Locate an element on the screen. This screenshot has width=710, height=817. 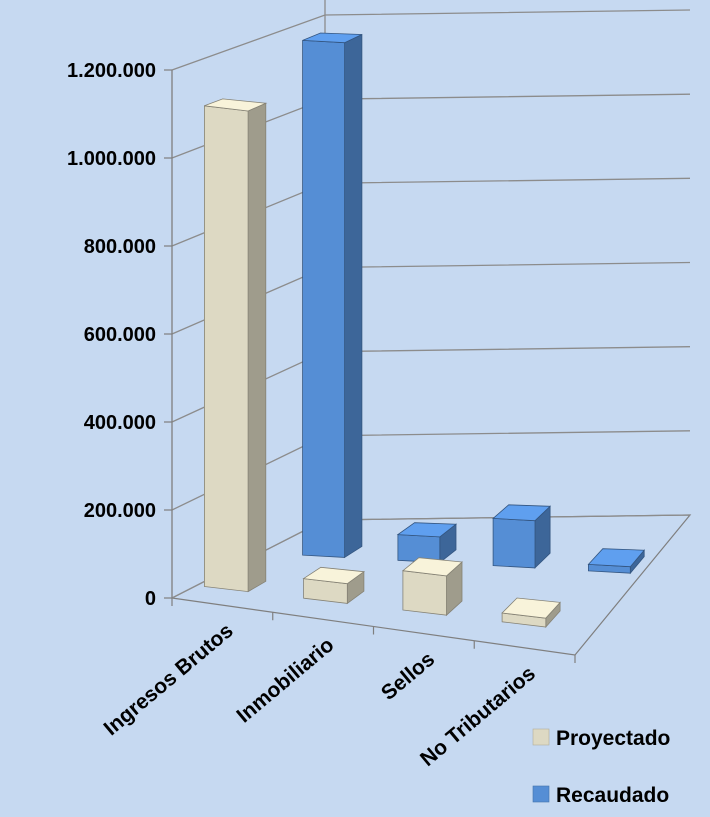
y-tick-label: 400.000 is located at coordinates (120, 423).